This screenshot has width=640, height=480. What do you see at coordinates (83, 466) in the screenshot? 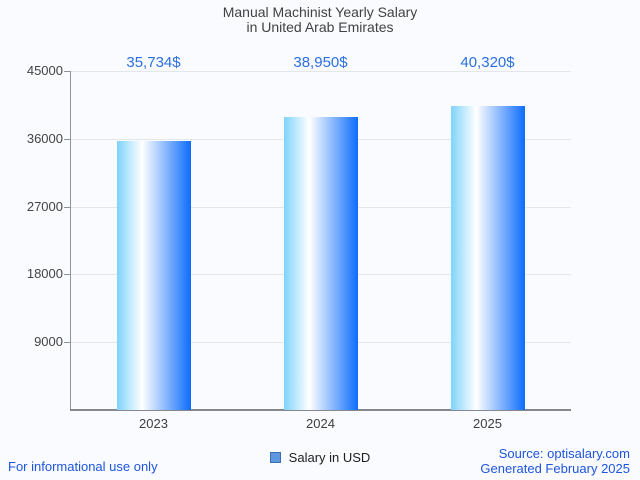
I see `disclaimer-text: For informational use only` at bounding box center [83, 466].